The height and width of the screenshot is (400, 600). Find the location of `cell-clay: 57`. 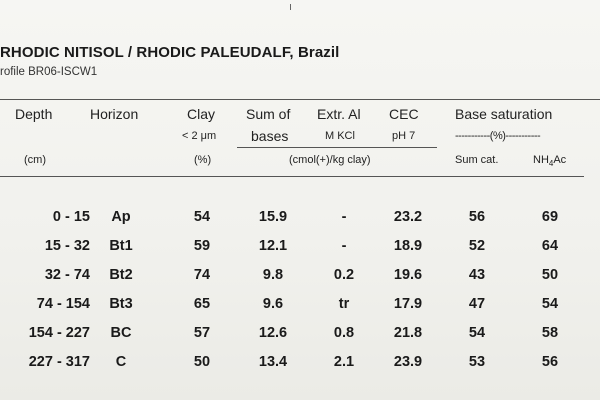

cell-clay: 57 is located at coordinates (202, 333).